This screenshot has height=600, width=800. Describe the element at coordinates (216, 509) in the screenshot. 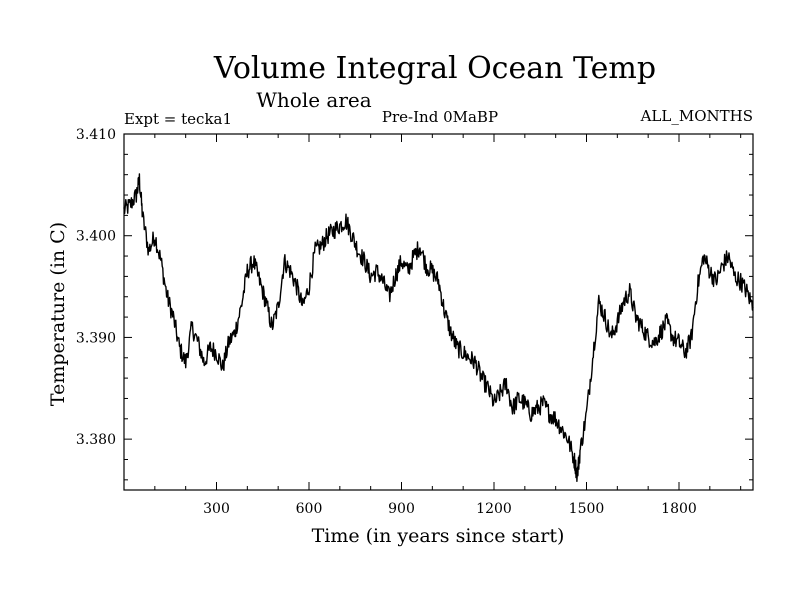

I see `x-tick-label: 300` at that location.